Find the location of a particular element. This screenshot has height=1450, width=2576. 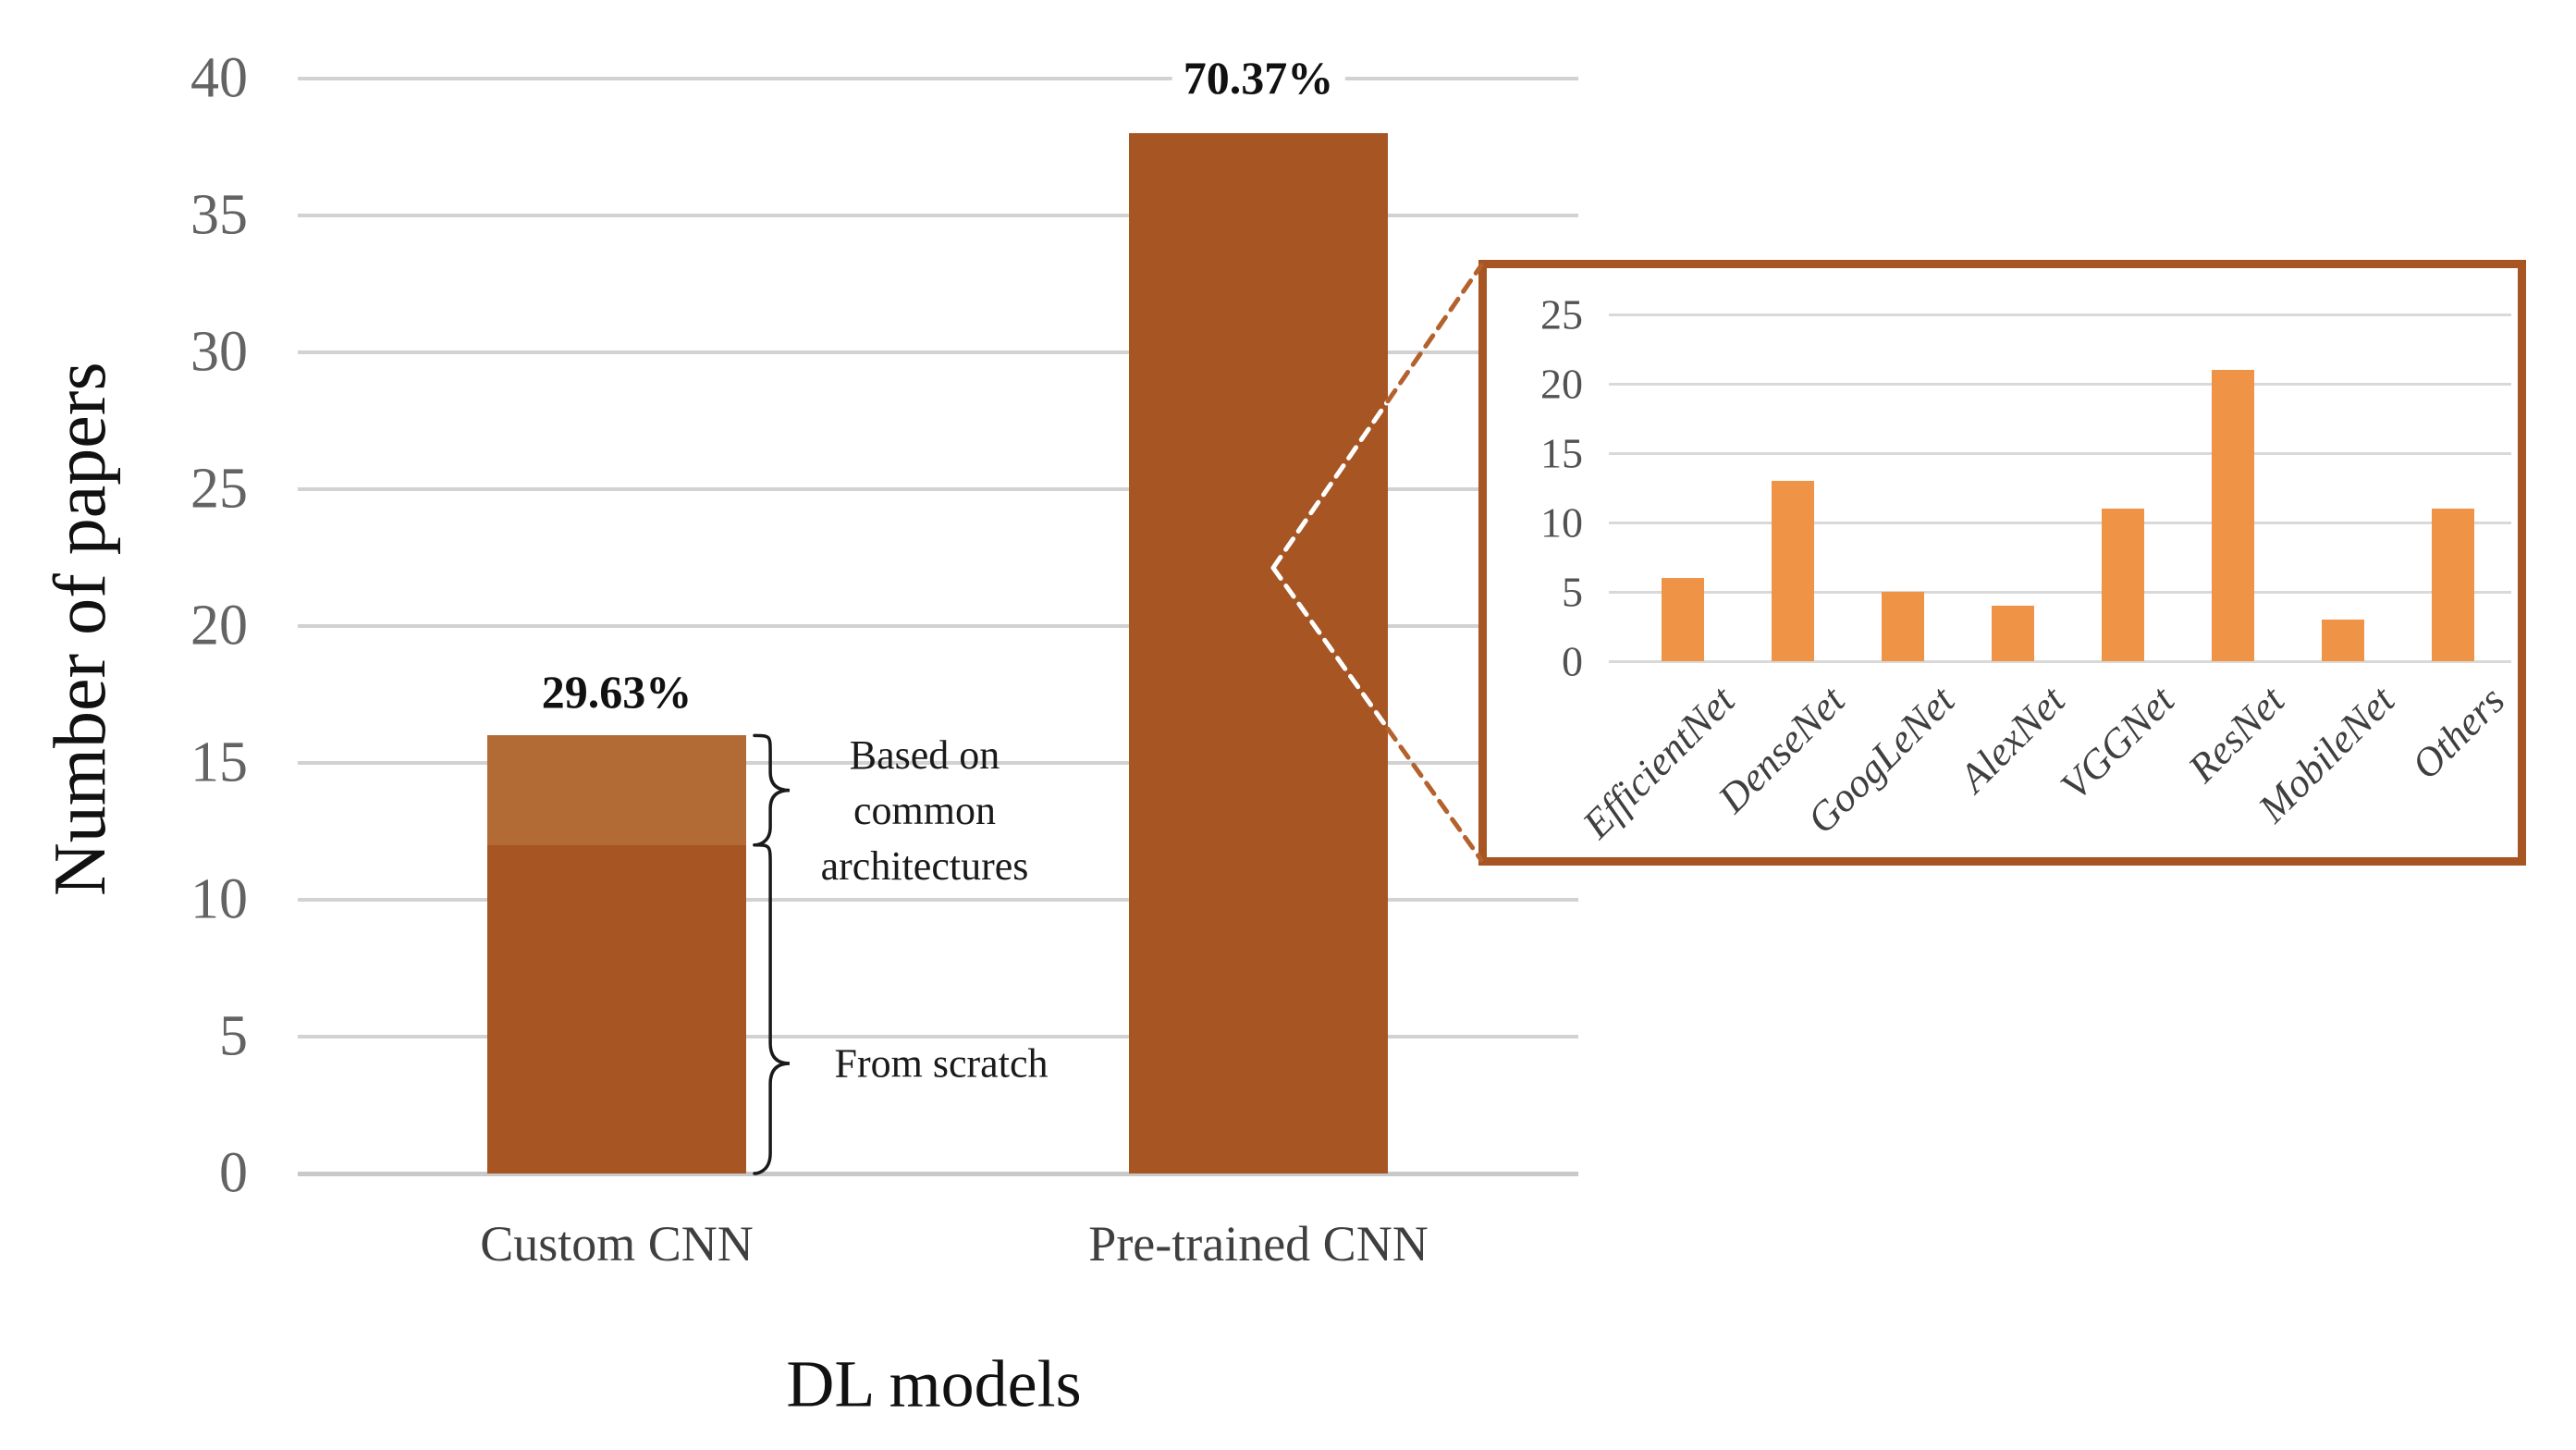

brace-label-line-2: common is located at coordinates (924, 810).